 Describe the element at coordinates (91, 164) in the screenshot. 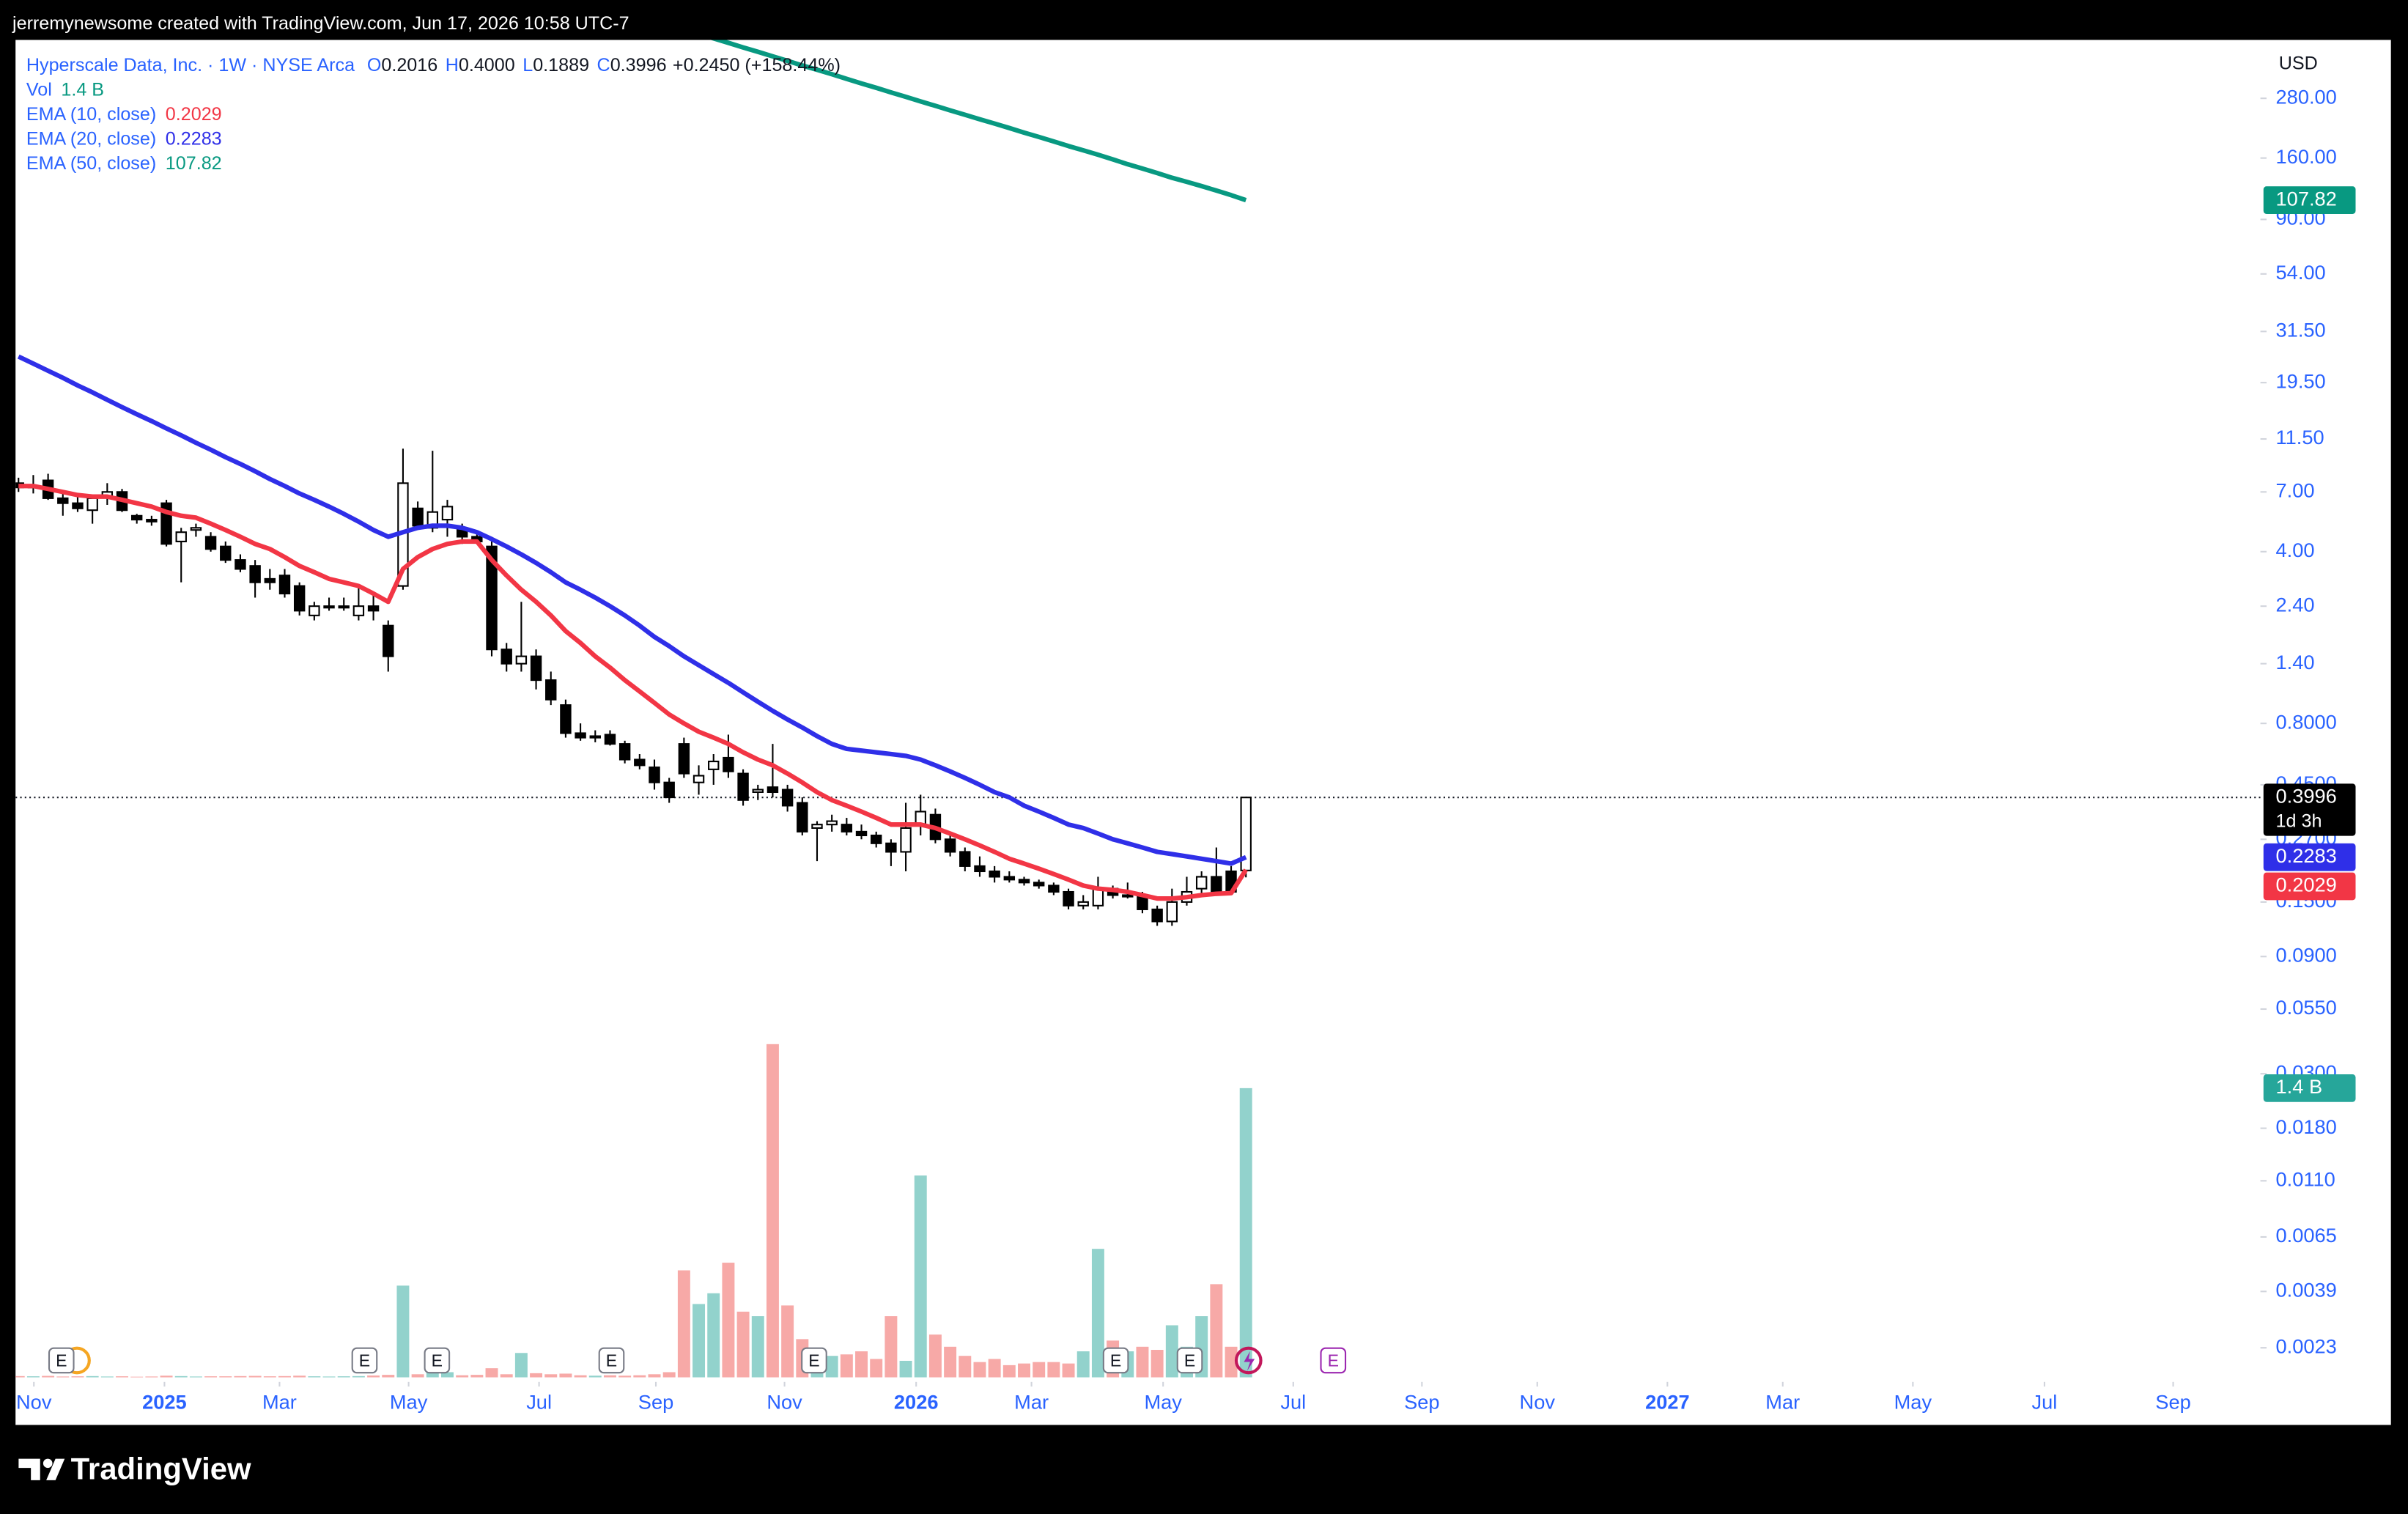

I see `ema-name: EMA (50, close)` at that location.